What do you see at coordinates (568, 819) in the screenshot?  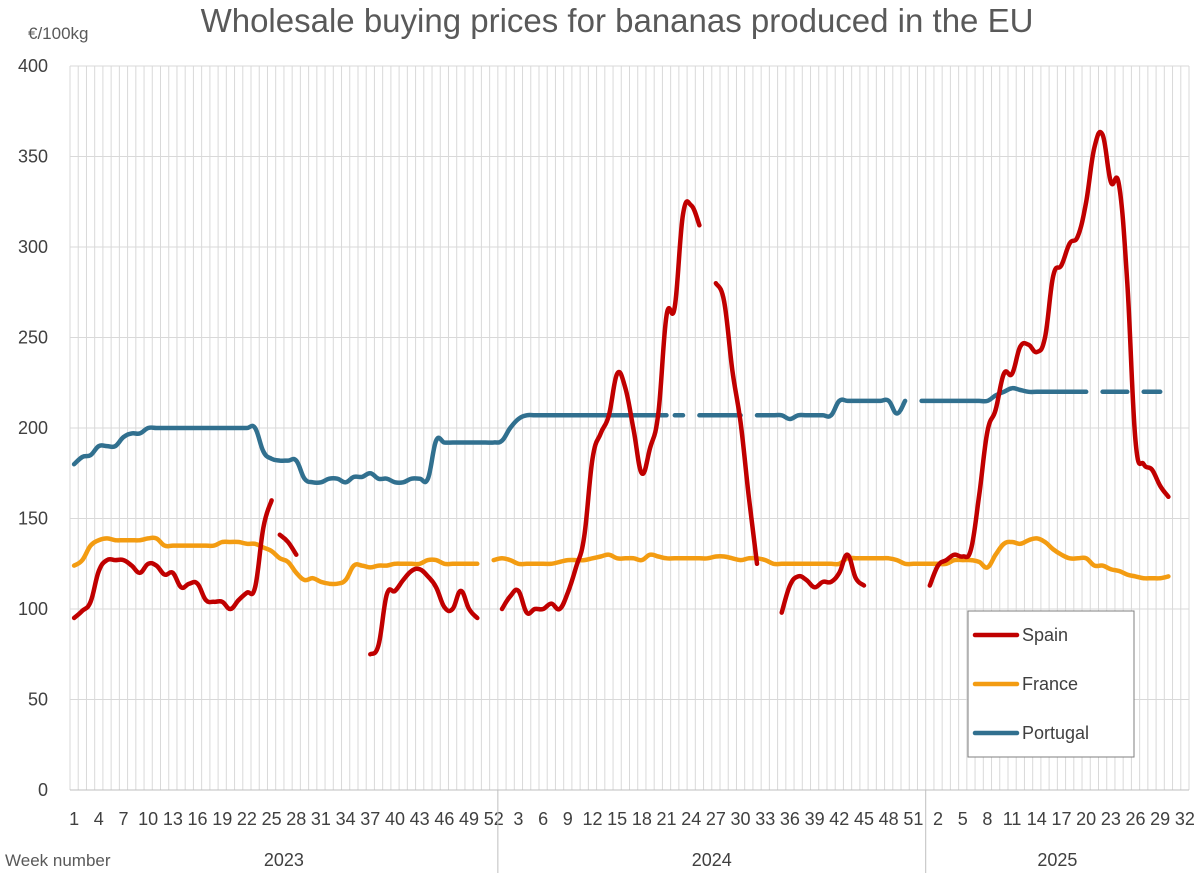 I see `x-tick-label: 9` at bounding box center [568, 819].